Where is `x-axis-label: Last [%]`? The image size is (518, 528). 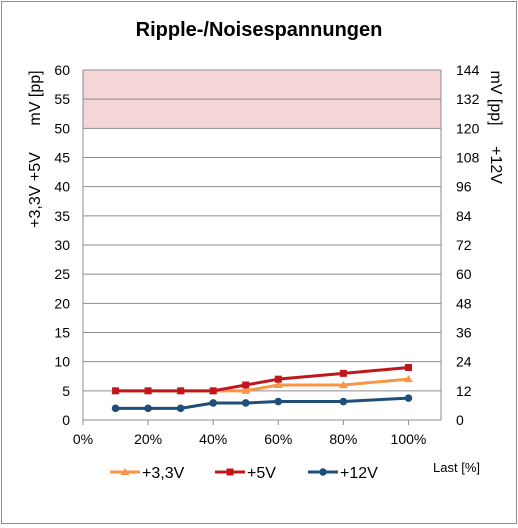
x-axis-label: Last [%] is located at coordinates (456, 467).